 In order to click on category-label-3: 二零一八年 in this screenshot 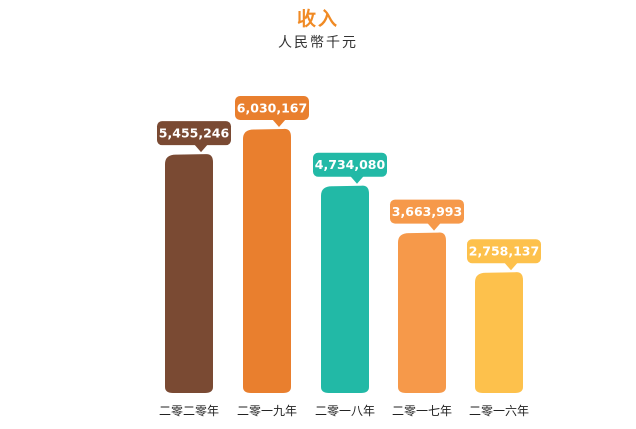, I will do `click(345, 411)`.